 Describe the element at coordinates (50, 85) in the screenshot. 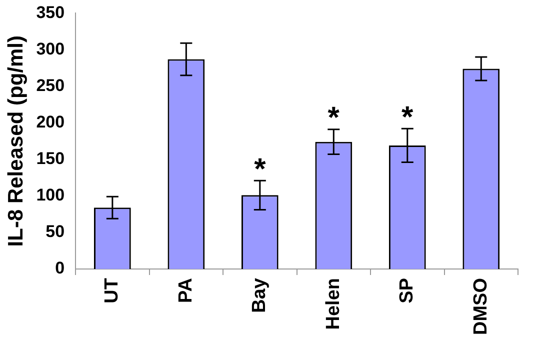

I see `y-tick-label: 250` at that location.